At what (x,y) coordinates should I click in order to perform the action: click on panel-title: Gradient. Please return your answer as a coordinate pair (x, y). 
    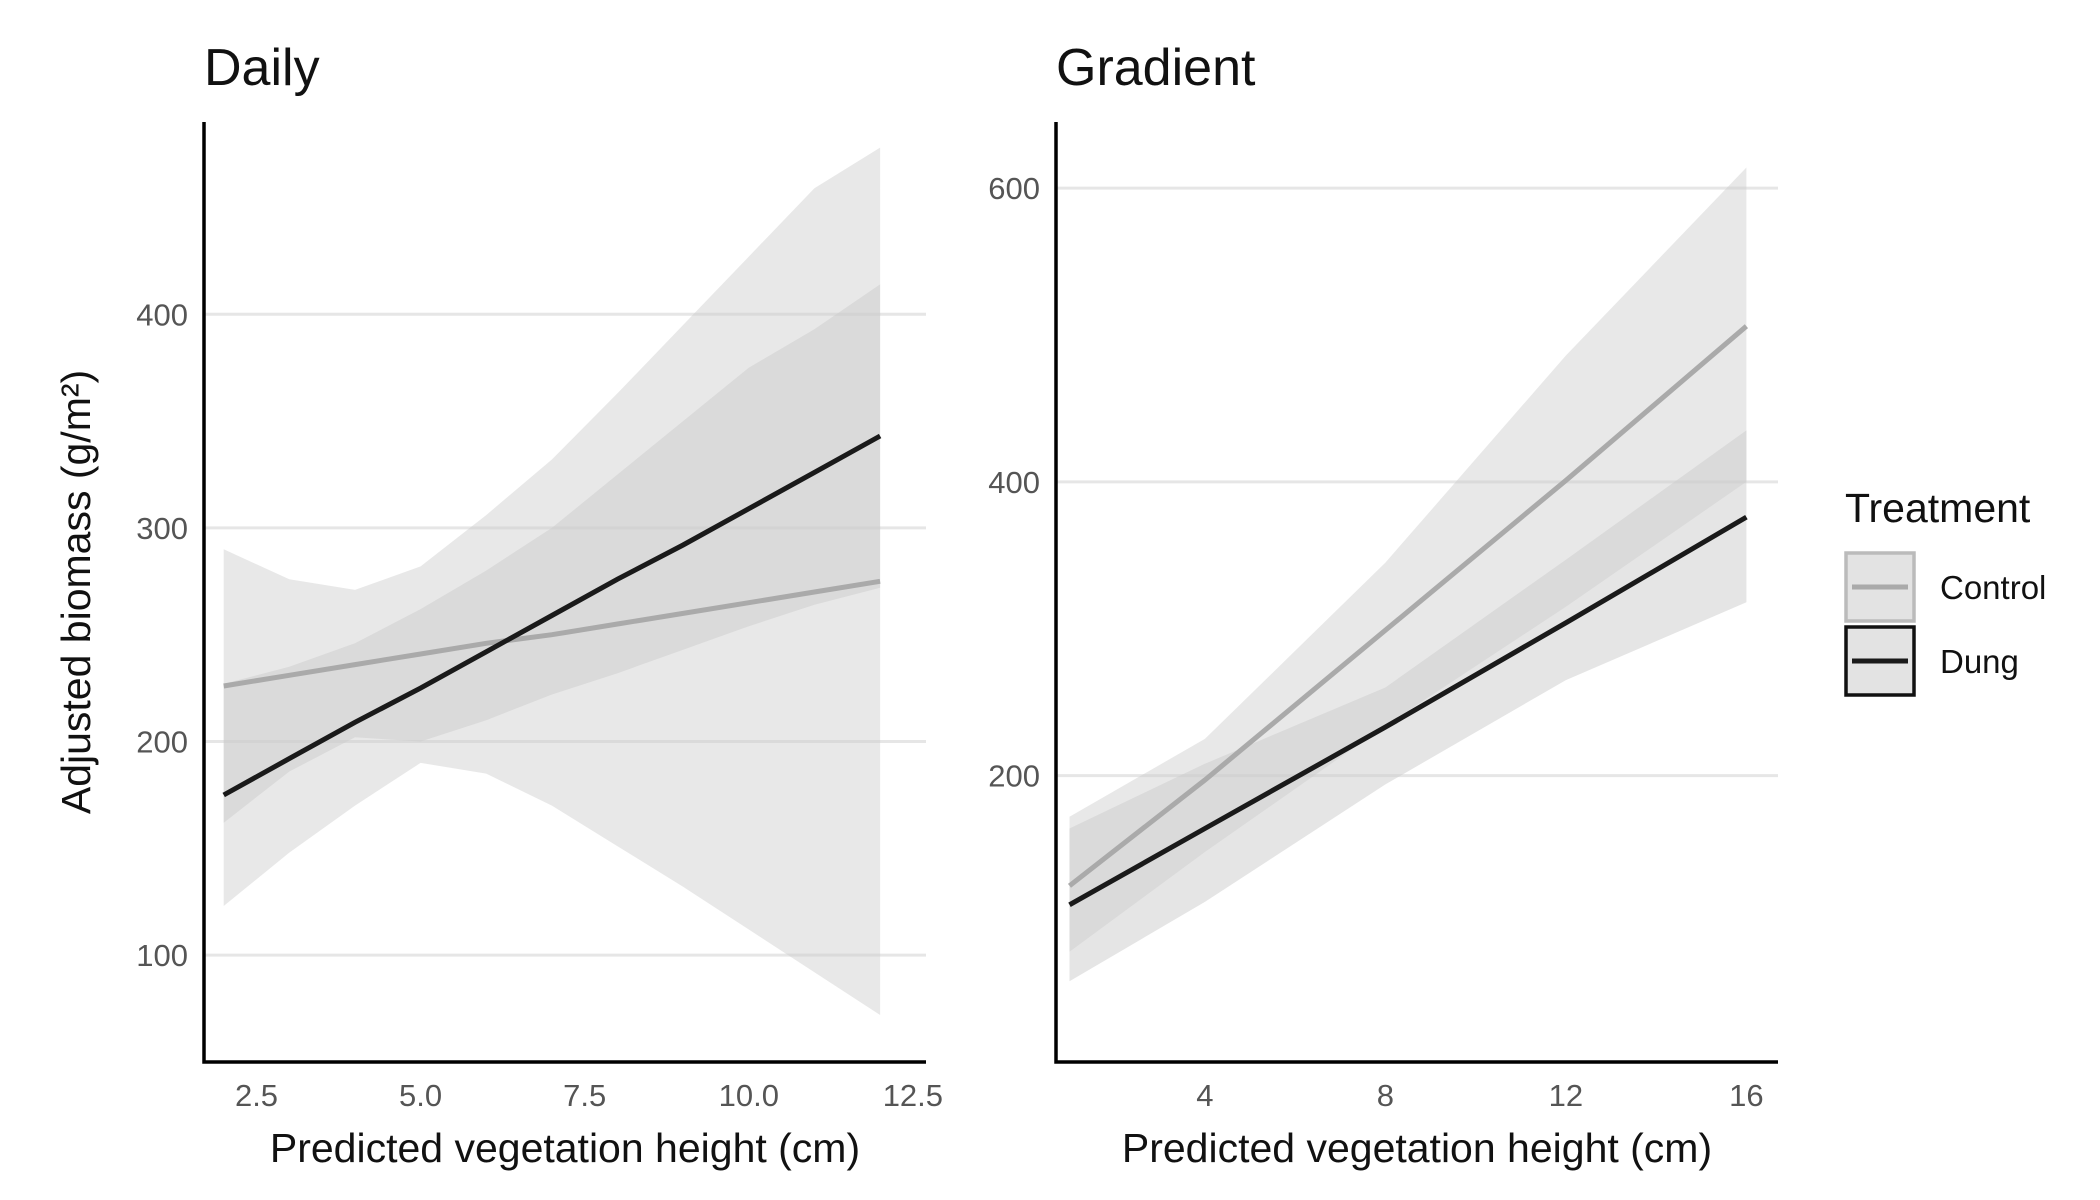
    Looking at the image, I should click on (1156, 68).